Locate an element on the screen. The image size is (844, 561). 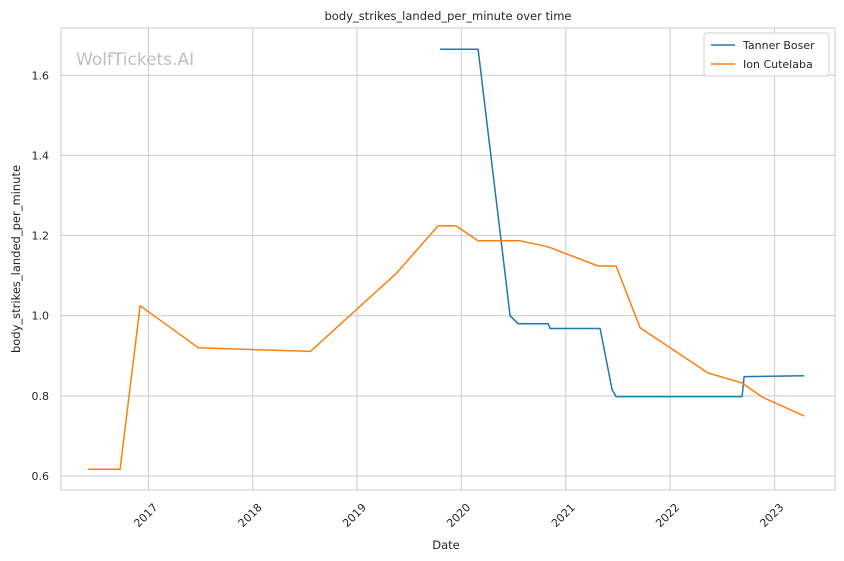
x-axis-label: Date is located at coordinates (446, 545).